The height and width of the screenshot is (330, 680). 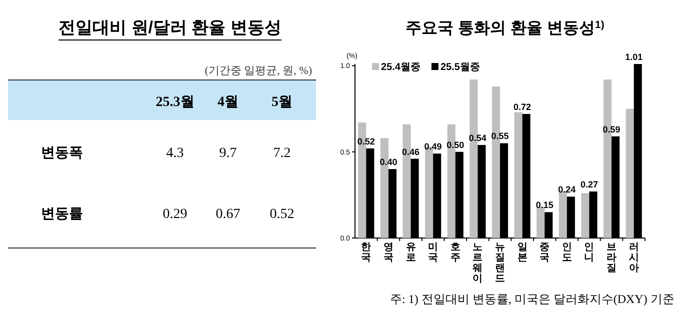 I want to click on text: 7.2, so click(x=282, y=153).